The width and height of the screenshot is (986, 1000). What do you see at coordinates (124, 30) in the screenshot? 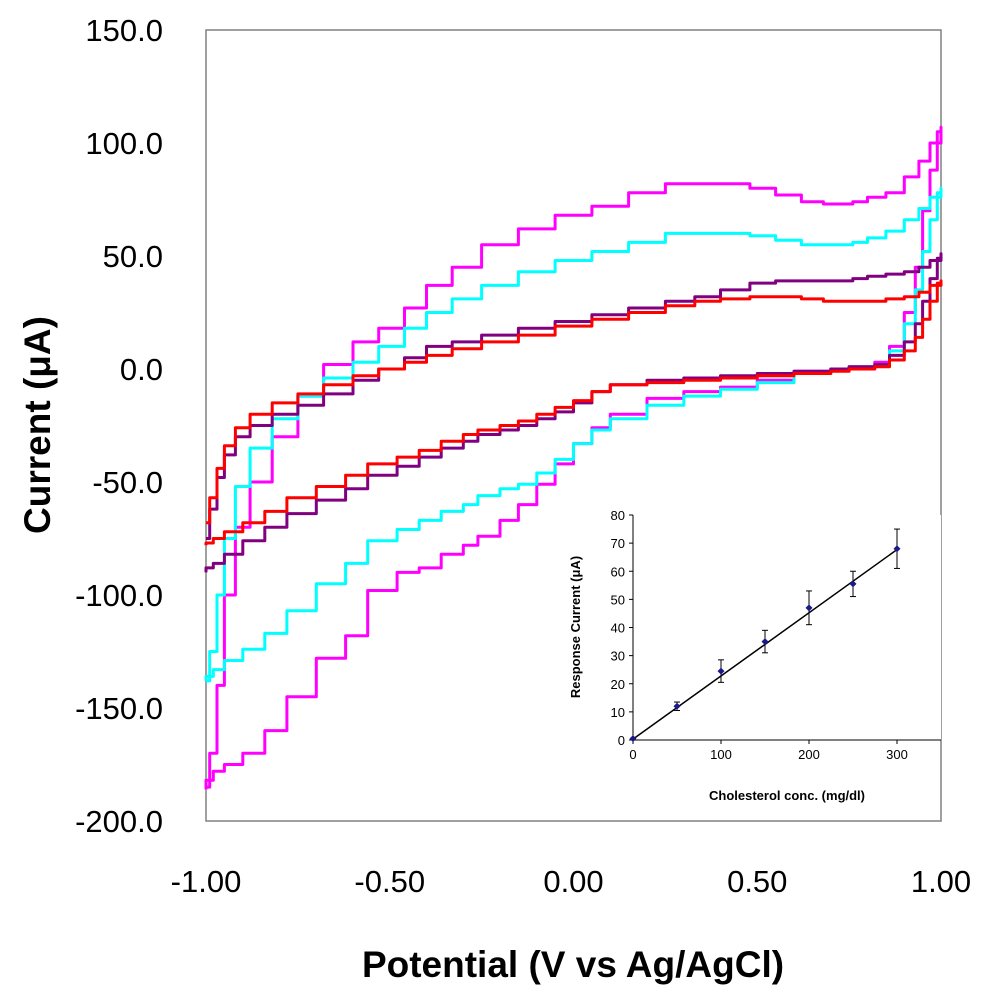
I see `main-y-tick-label: 150.0` at bounding box center [124, 30].